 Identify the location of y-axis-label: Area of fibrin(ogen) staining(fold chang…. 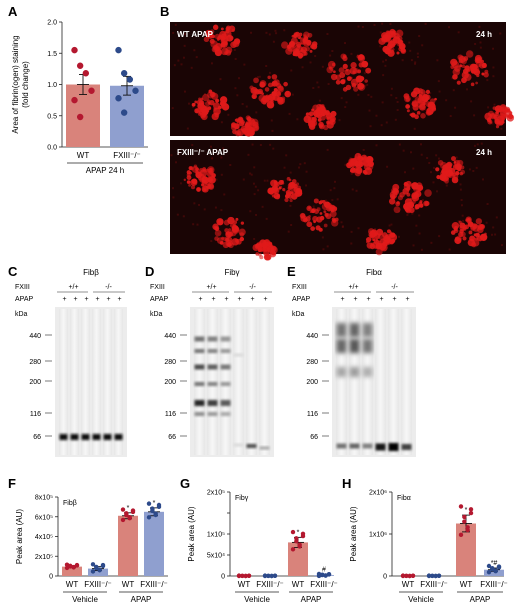
(20, 84).